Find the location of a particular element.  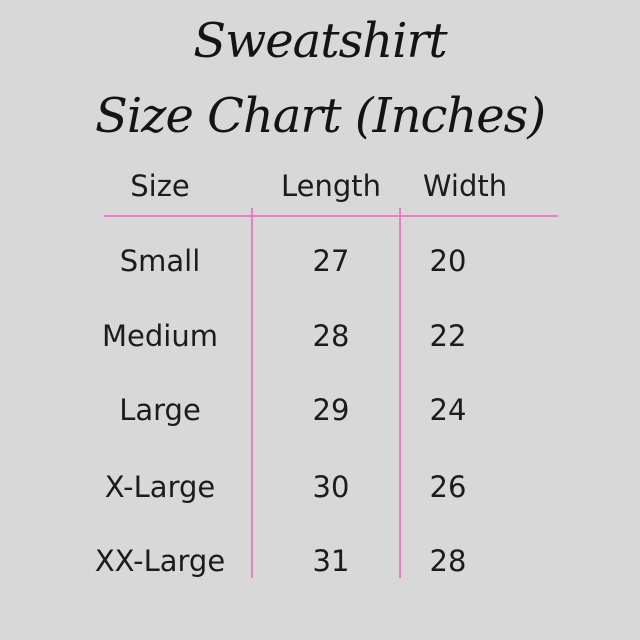

column-header-width: Width is located at coordinates (465, 186).